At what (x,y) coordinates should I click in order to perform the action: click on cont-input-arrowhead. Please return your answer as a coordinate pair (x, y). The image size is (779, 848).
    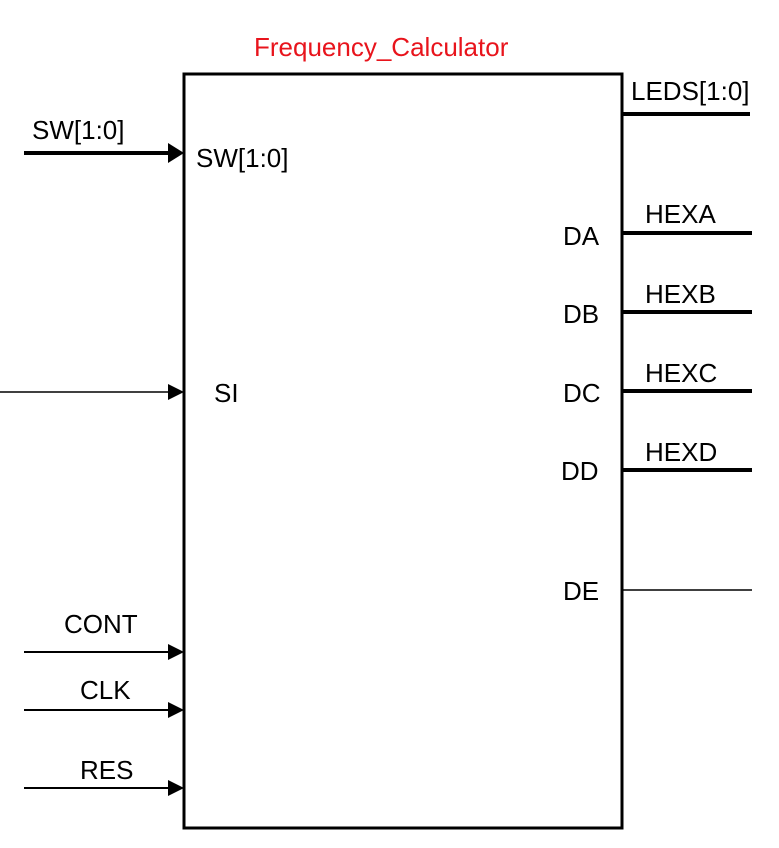
    Looking at the image, I should click on (176, 652).